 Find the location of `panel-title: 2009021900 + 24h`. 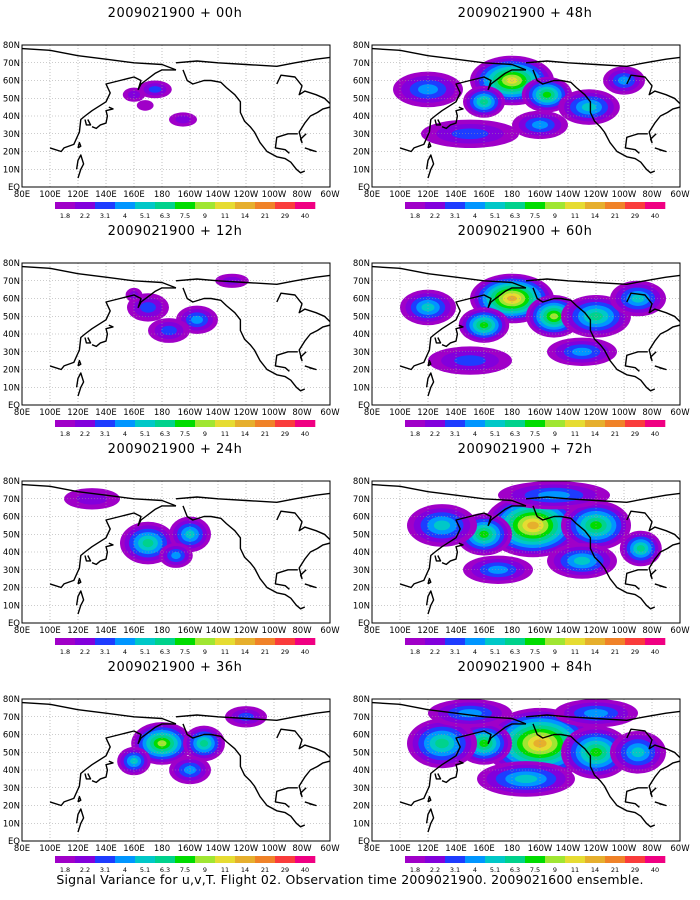

panel-title: 2009021900 + 24h is located at coordinates (175, 449).